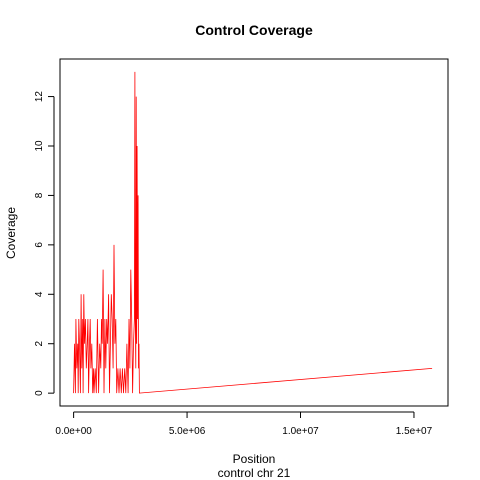 Image resolution: width=480 pixels, height=480 pixels. I want to click on x-tick-label: 5.0e+06, so click(187, 431).